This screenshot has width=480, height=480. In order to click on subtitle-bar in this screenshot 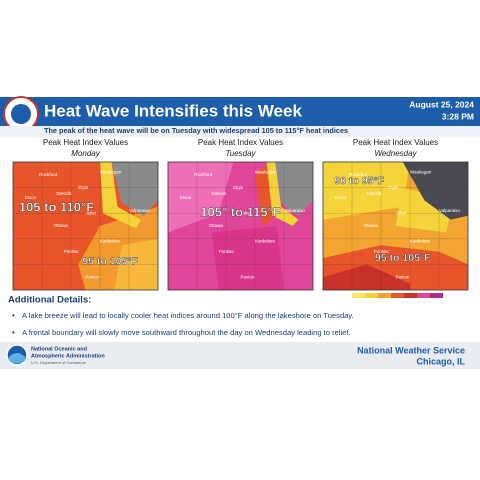, I will do `click(240, 131)`.